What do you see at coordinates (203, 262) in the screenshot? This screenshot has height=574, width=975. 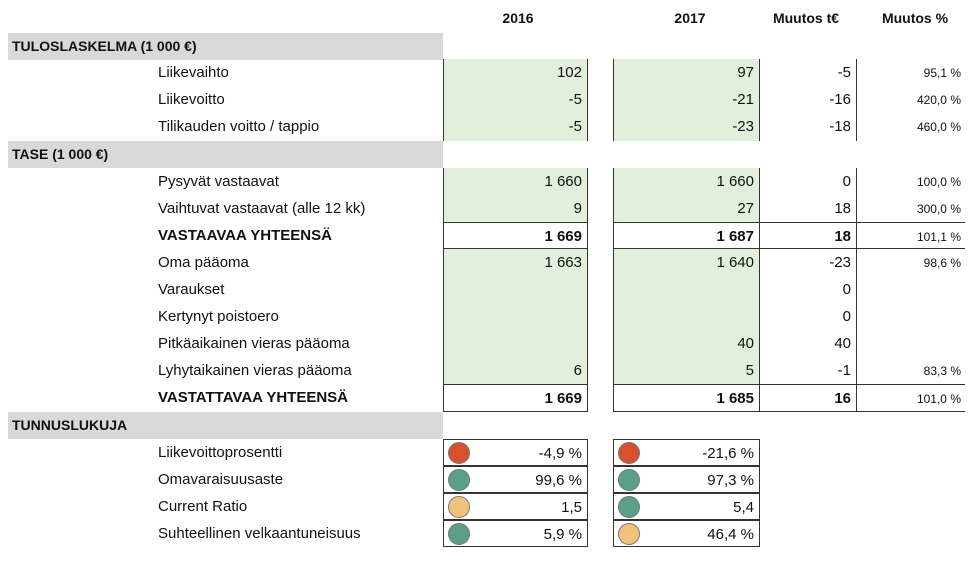 I see `row-label: Oma pääoma` at bounding box center [203, 262].